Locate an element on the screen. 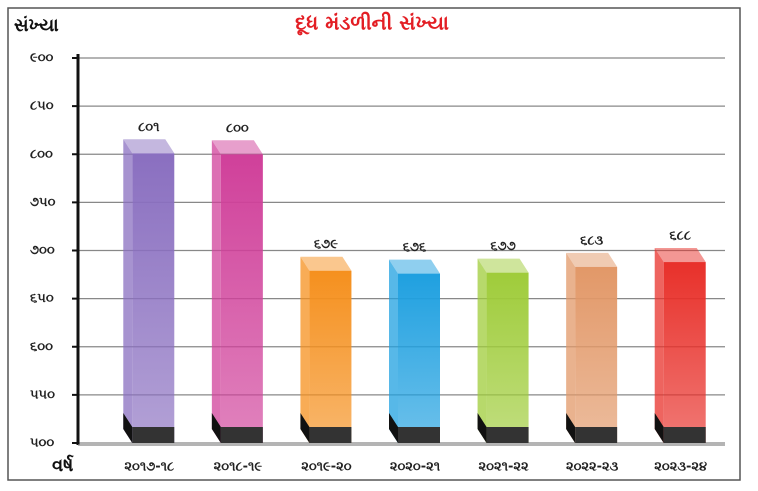 The height and width of the screenshot is (491, 758). x-axis-label: વર્ષ is located at coordinates (63, 465).